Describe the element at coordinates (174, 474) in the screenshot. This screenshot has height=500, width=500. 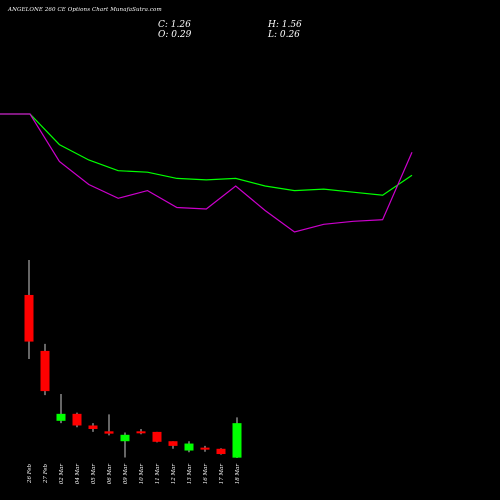
I see `x-tick-label: 12 Mar` at that location.